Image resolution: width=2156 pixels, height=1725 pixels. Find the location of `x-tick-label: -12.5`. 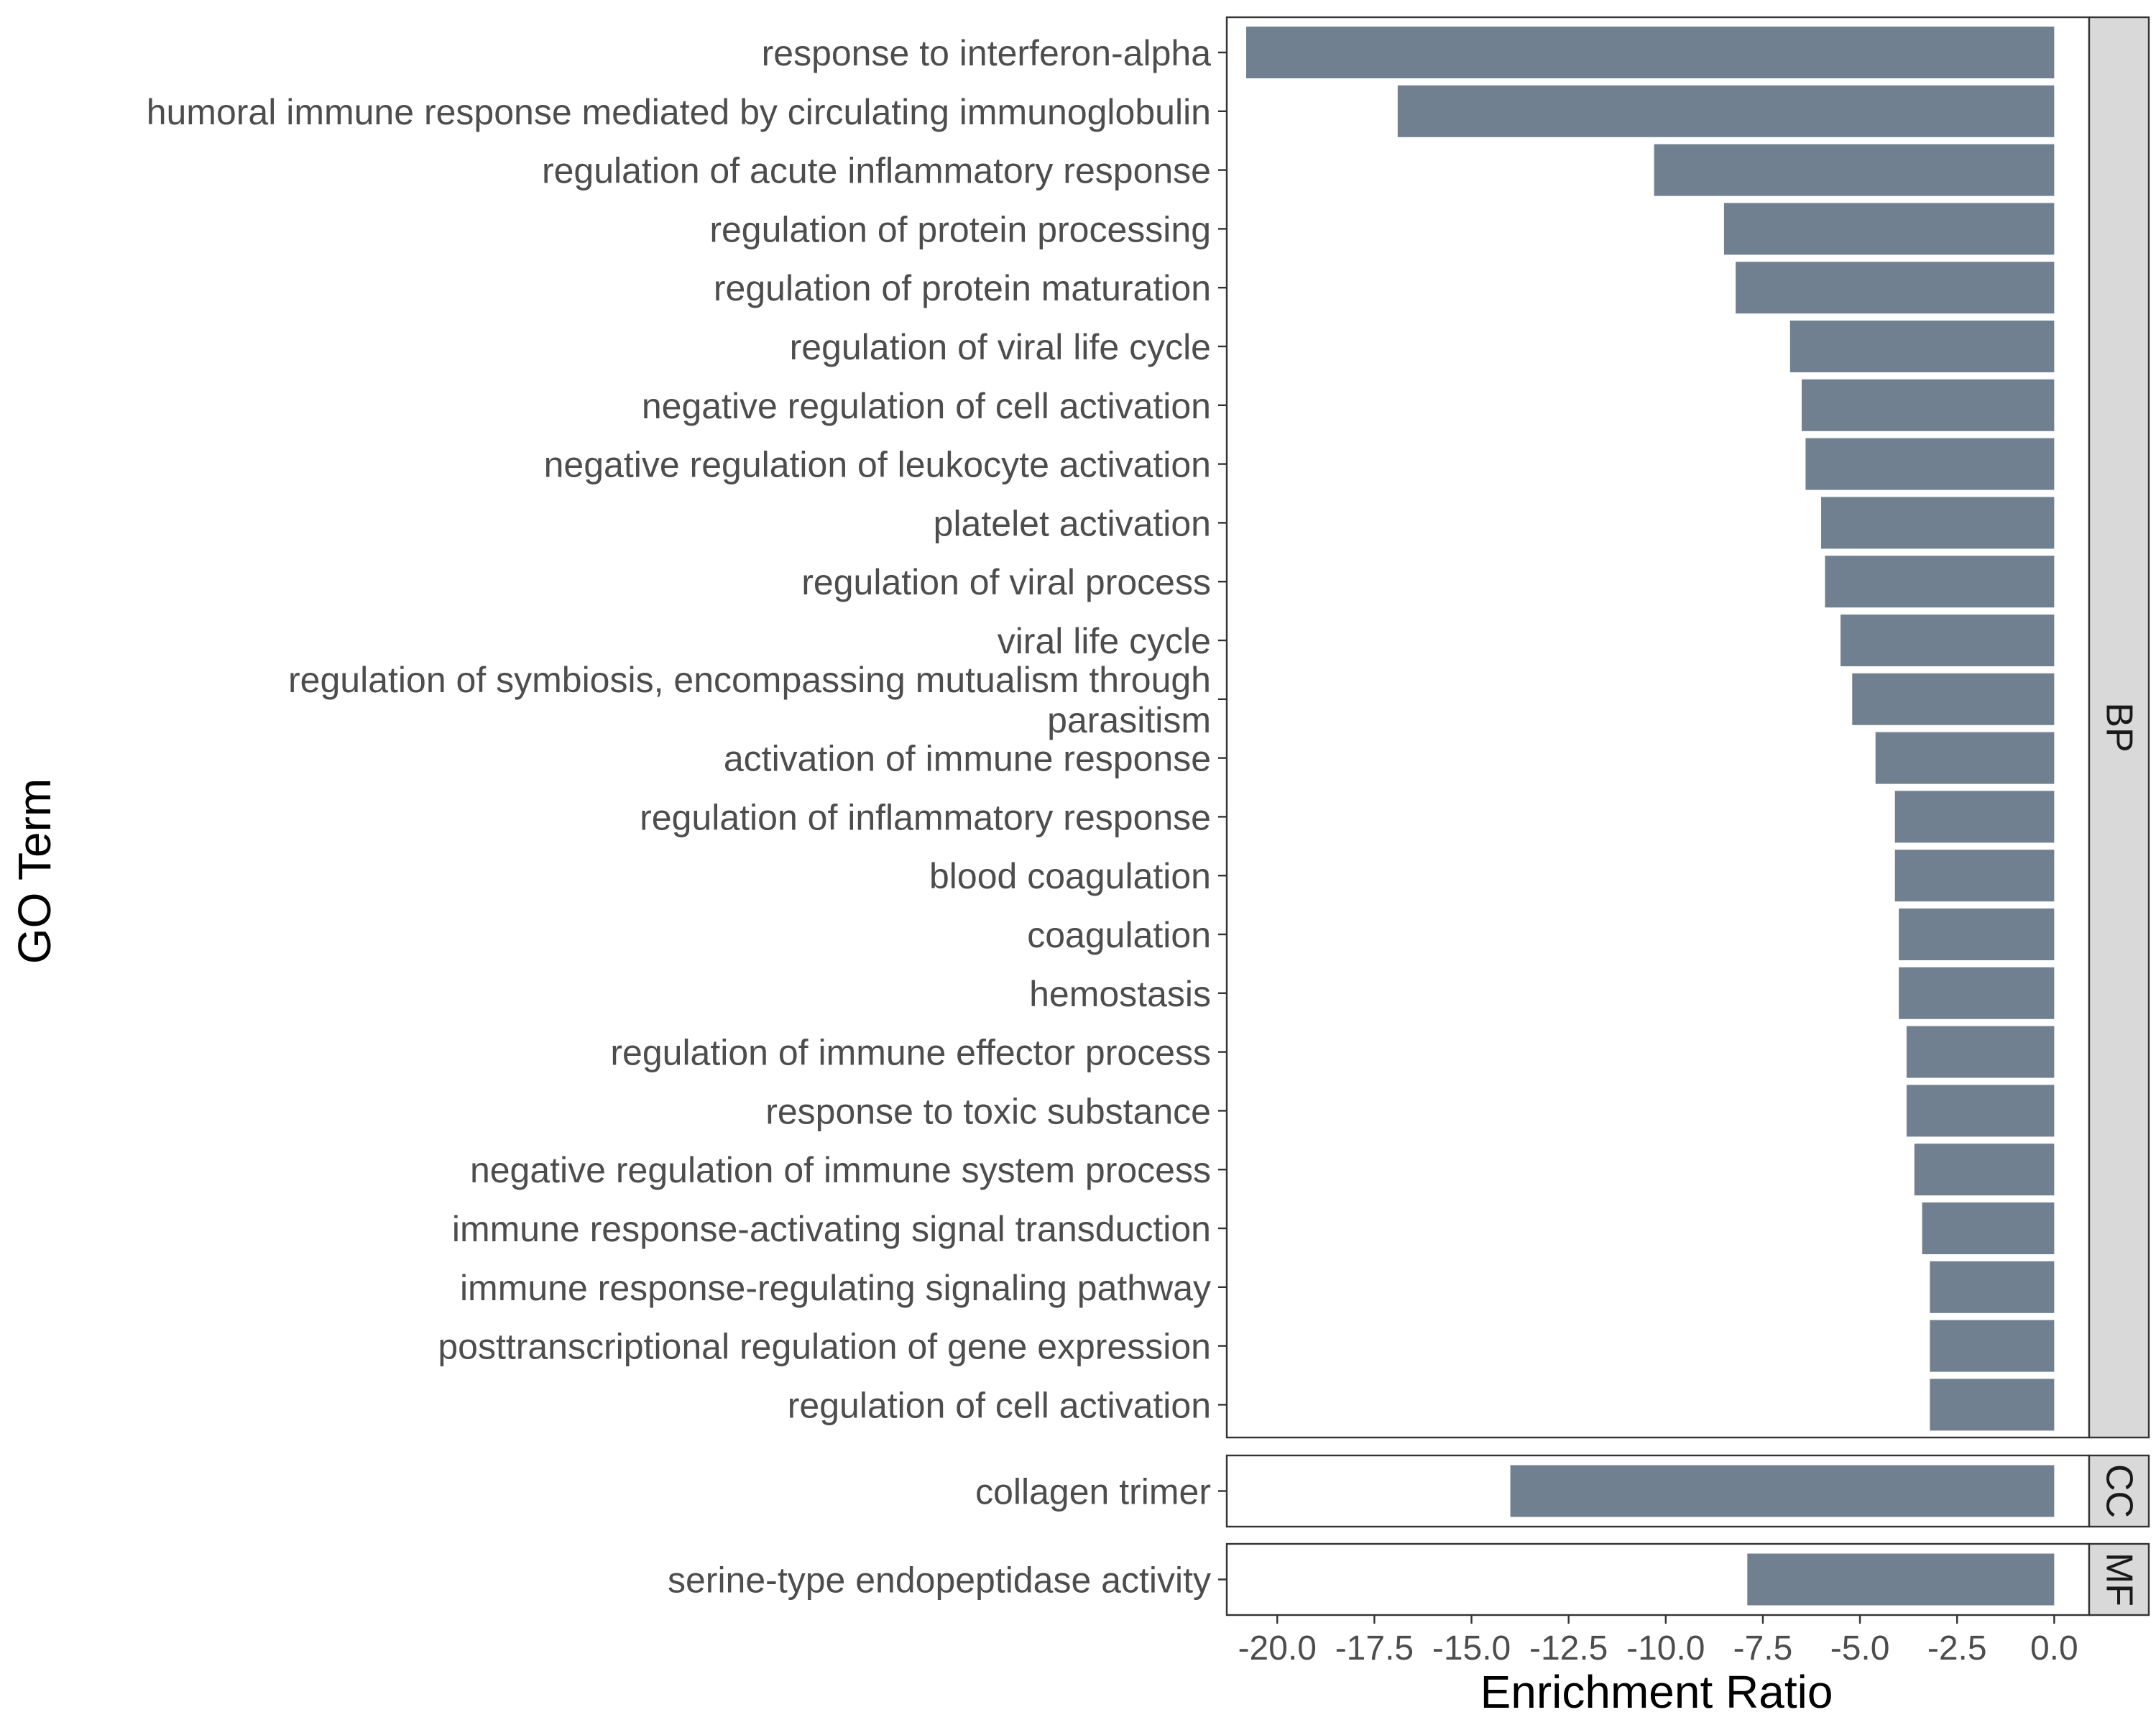

x-tick-label: -12.5 is located at coordinates (1568, 1648).